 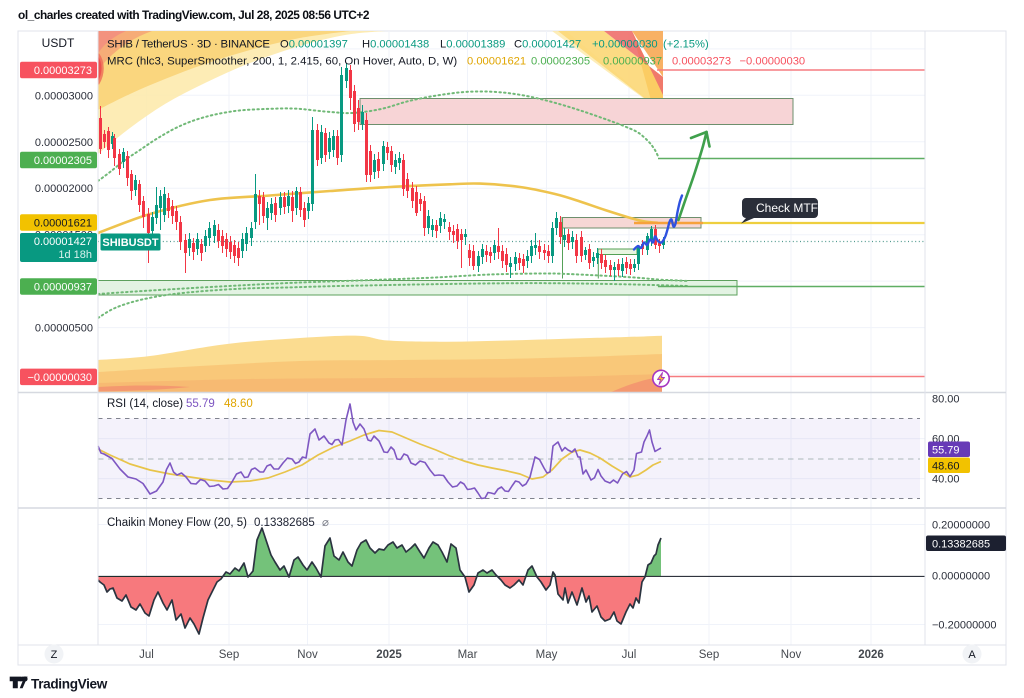 I want to click on svg-text: 2025, so click(x=389, y=655).